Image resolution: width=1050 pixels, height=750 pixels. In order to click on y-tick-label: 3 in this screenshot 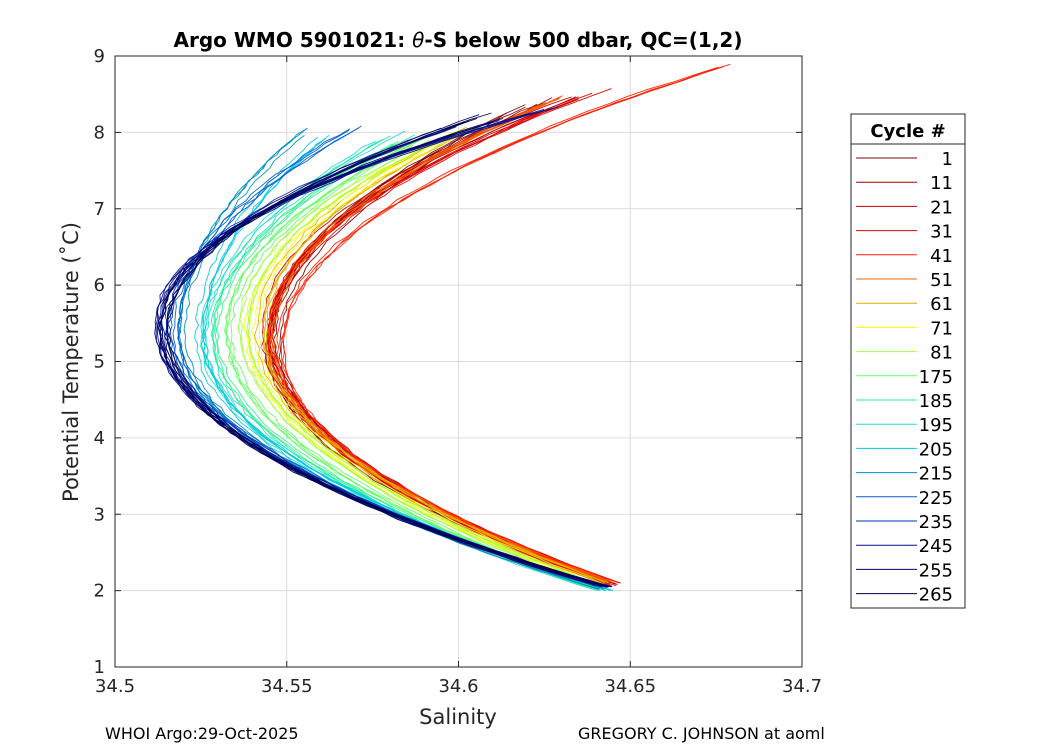, I will do `click(99, 514)`.